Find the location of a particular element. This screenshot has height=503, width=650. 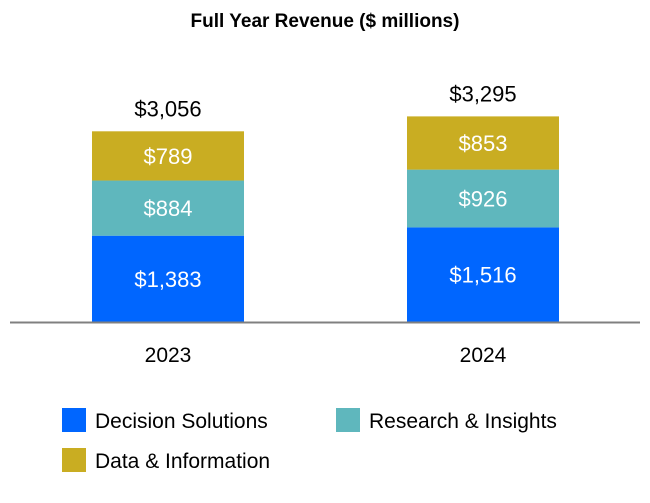

data-label: $1,516 is located at coordinates (482, 275).